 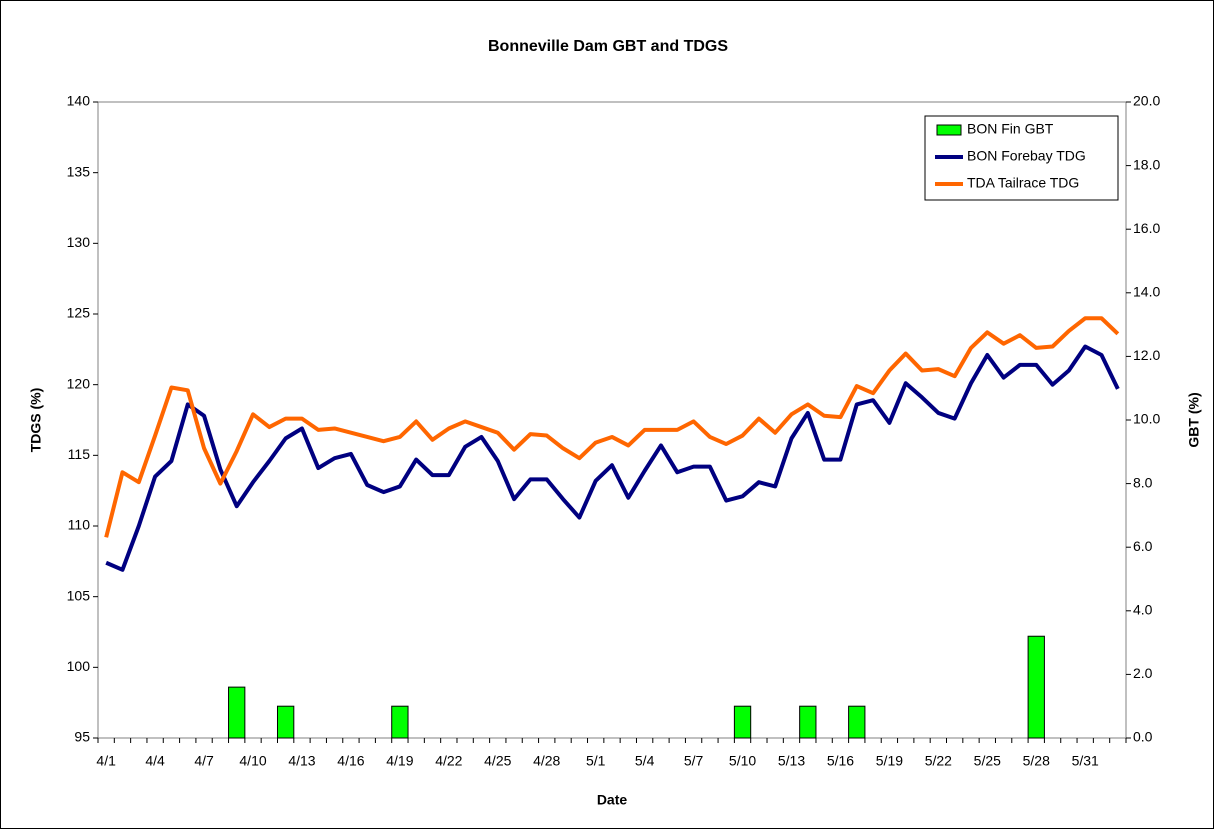 What do you see at coordinates (1023, 183) in the screenshot?
I see `legend-label: TDA Tailrace TDG` at bounding box center [1023, 183].